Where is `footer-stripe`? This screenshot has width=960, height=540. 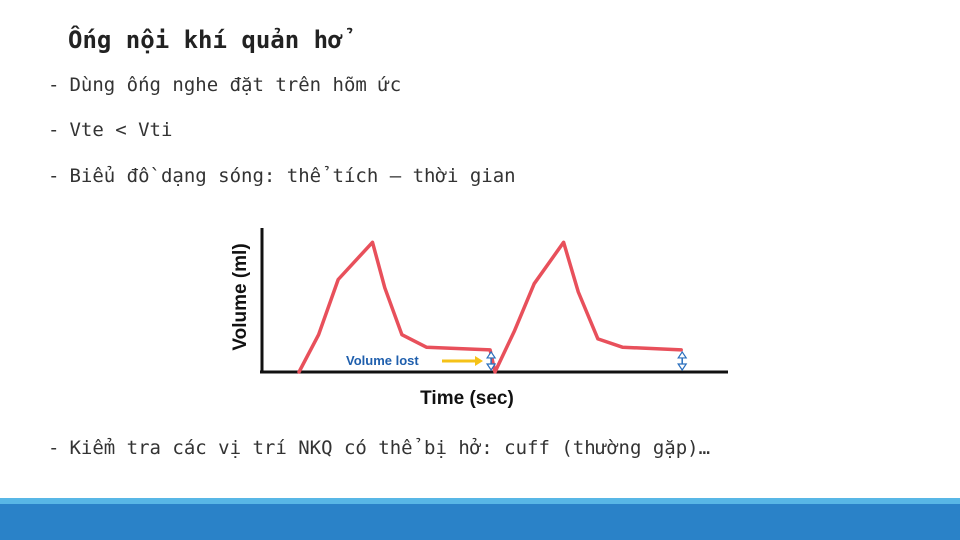 footer-stripe is located at coordinates (480, 501).